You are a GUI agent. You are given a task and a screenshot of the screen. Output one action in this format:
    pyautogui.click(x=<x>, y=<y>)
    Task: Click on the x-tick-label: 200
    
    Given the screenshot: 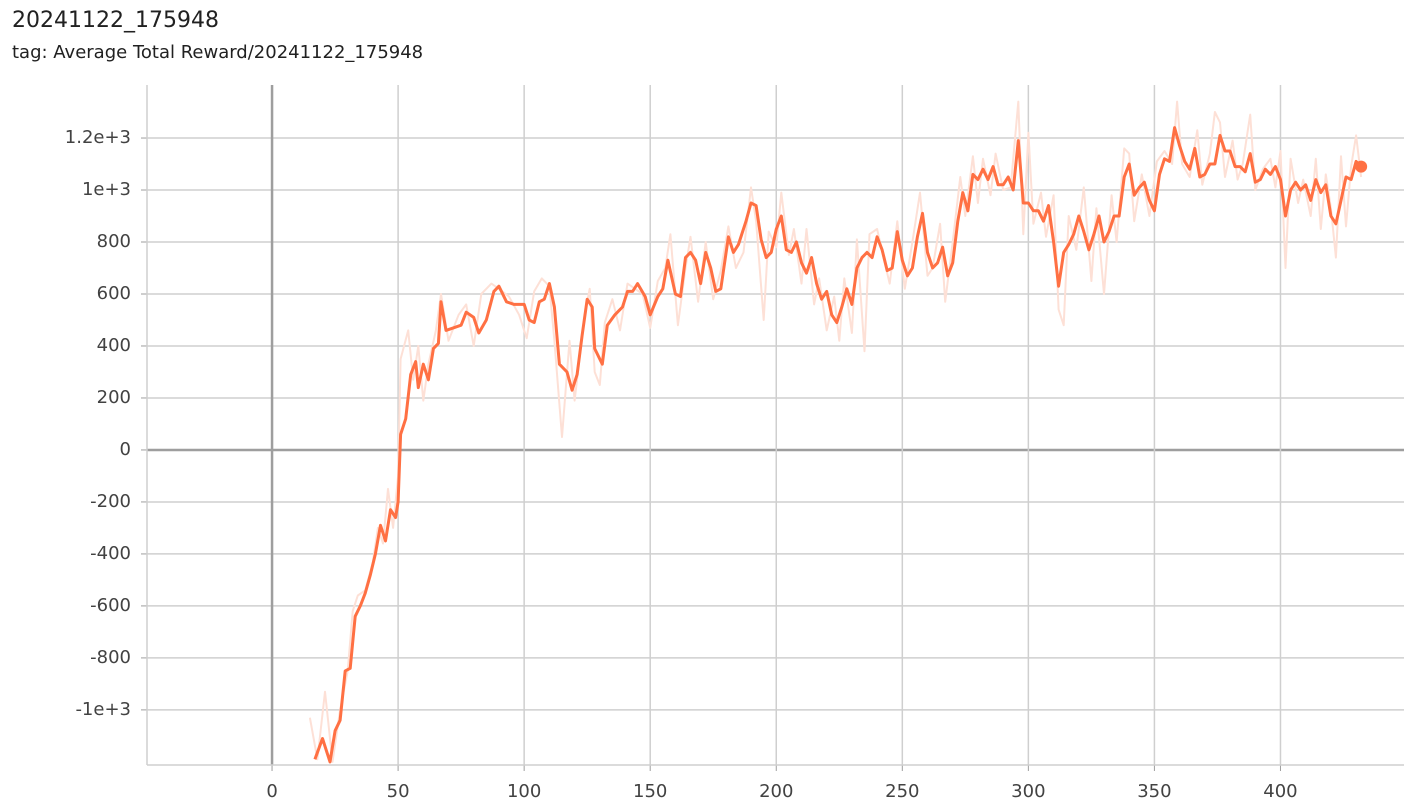 What is the action you would take?
    pyautogui.click(x=776, y=791)
    